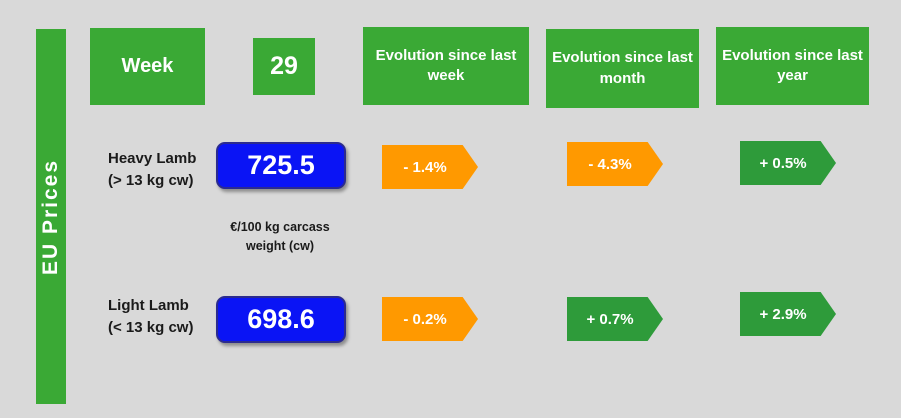  Describe the element at coordinates (148, 305) in the screenshot. I see `light-lamb-name: Light Lamb` at that location.